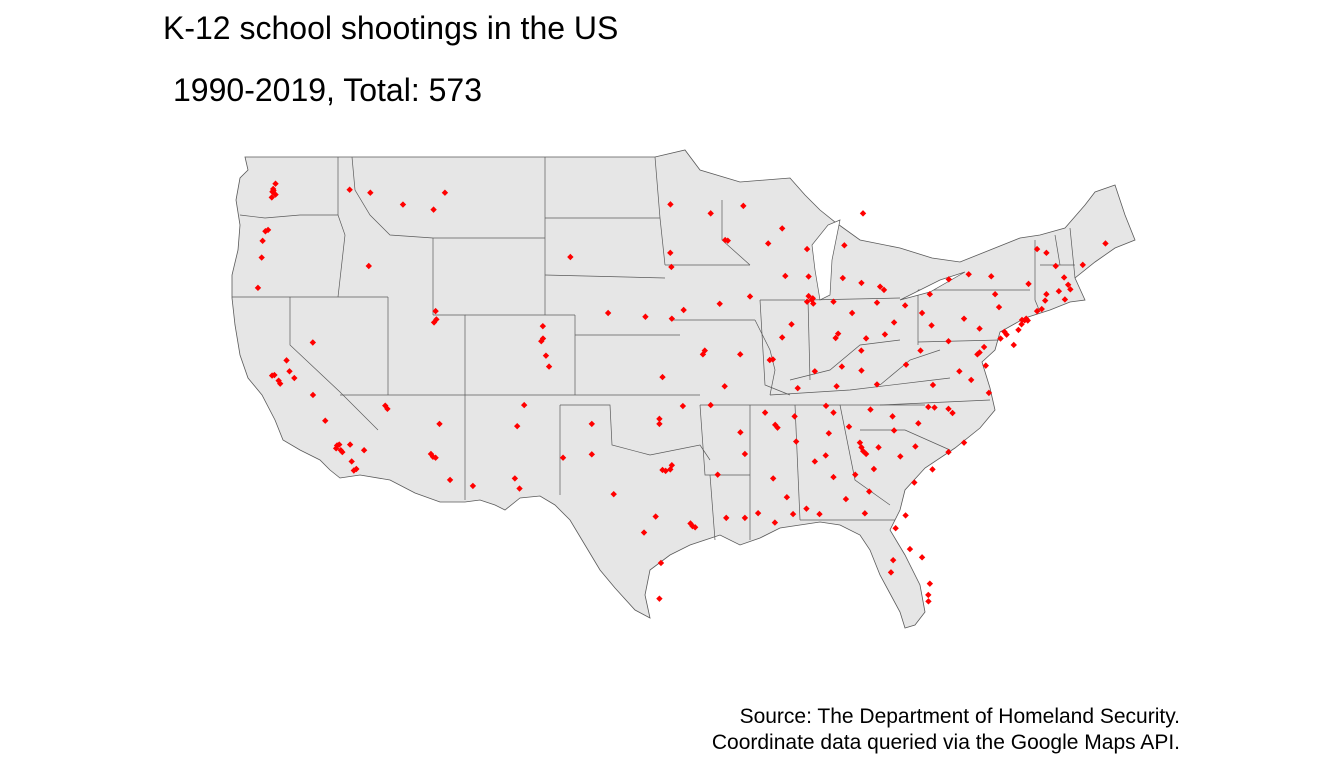 This screenshot has height=768, width=1344. What do you see at coordinates (605, 276) in the screenshot?
I see `border-sd-ne` at bounding box center [605, 276].